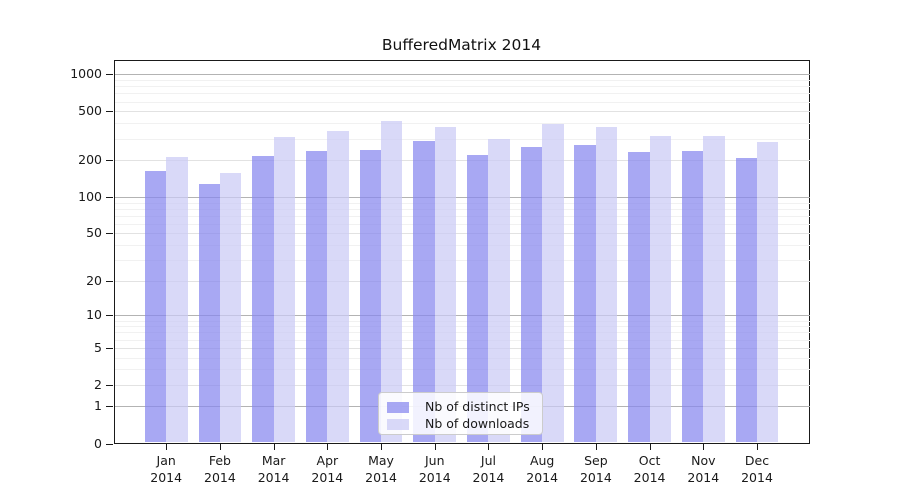 This screenshot has height=500, width=900. What do you see at coordinates (166, 469) in the screenshot?
I see `x-axis-tick-label: Jan 2014` at bounding box center [166, 469].